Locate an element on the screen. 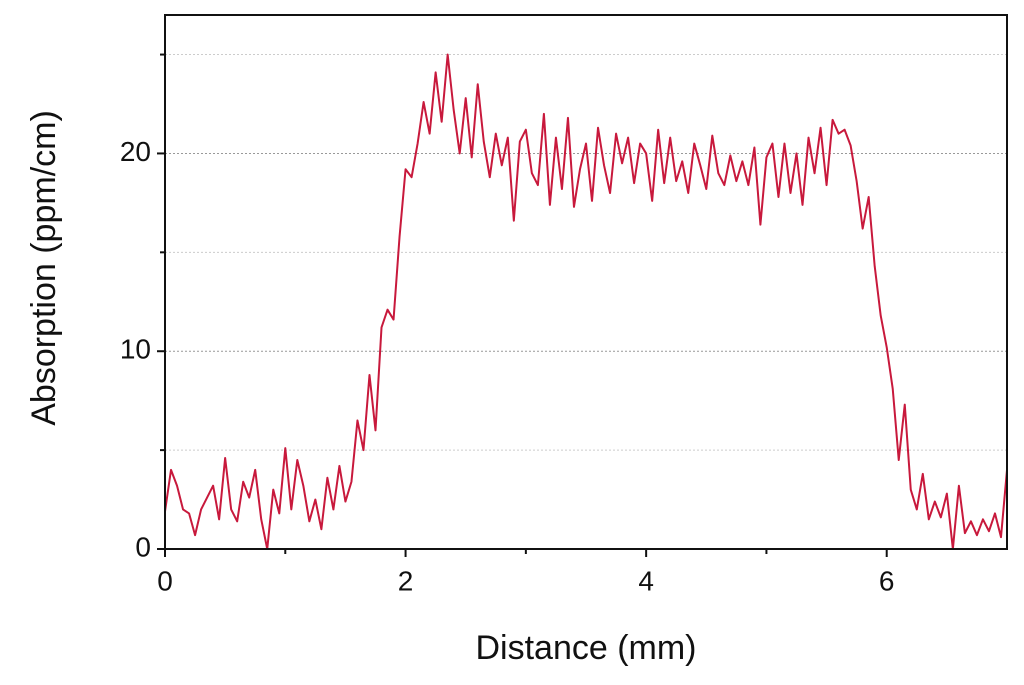 This screenshot has height=685, width=1024. x-tick-label: 6 is located at coordinates (887, 580).